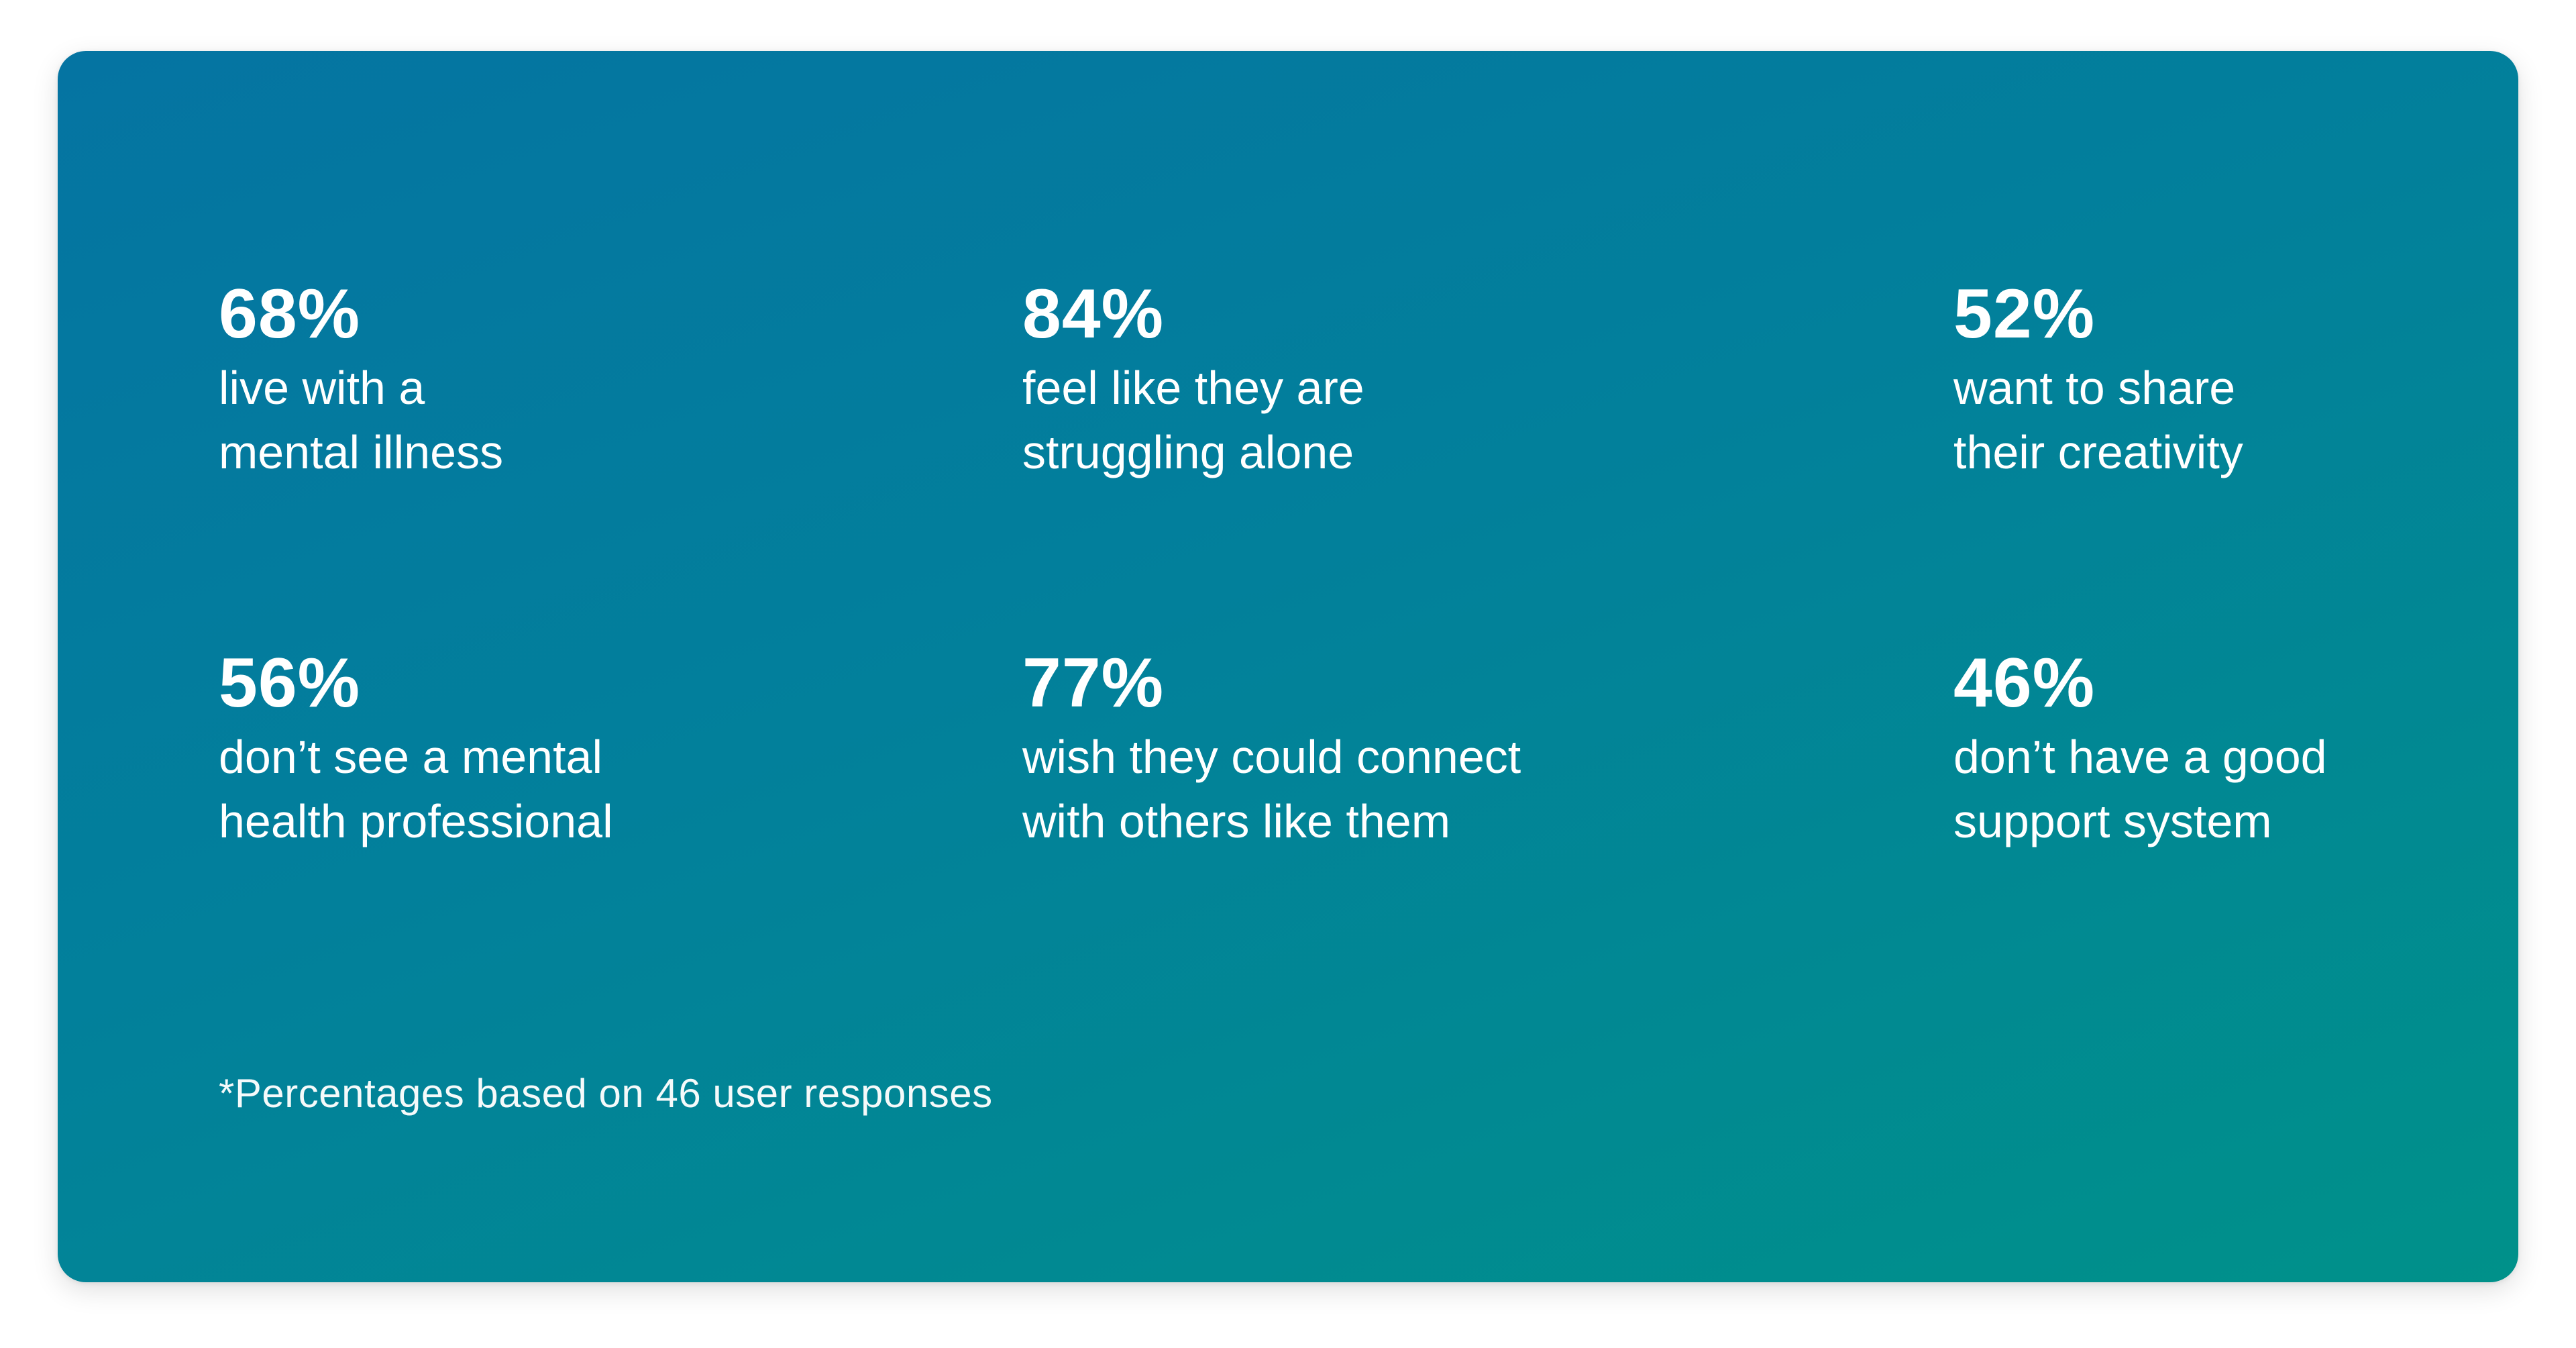 The image size is (2576, 1348). Describe the element at coordinates (2098, 420) in the screenshot. I see `stat-description: want to share their creativity` at that location.